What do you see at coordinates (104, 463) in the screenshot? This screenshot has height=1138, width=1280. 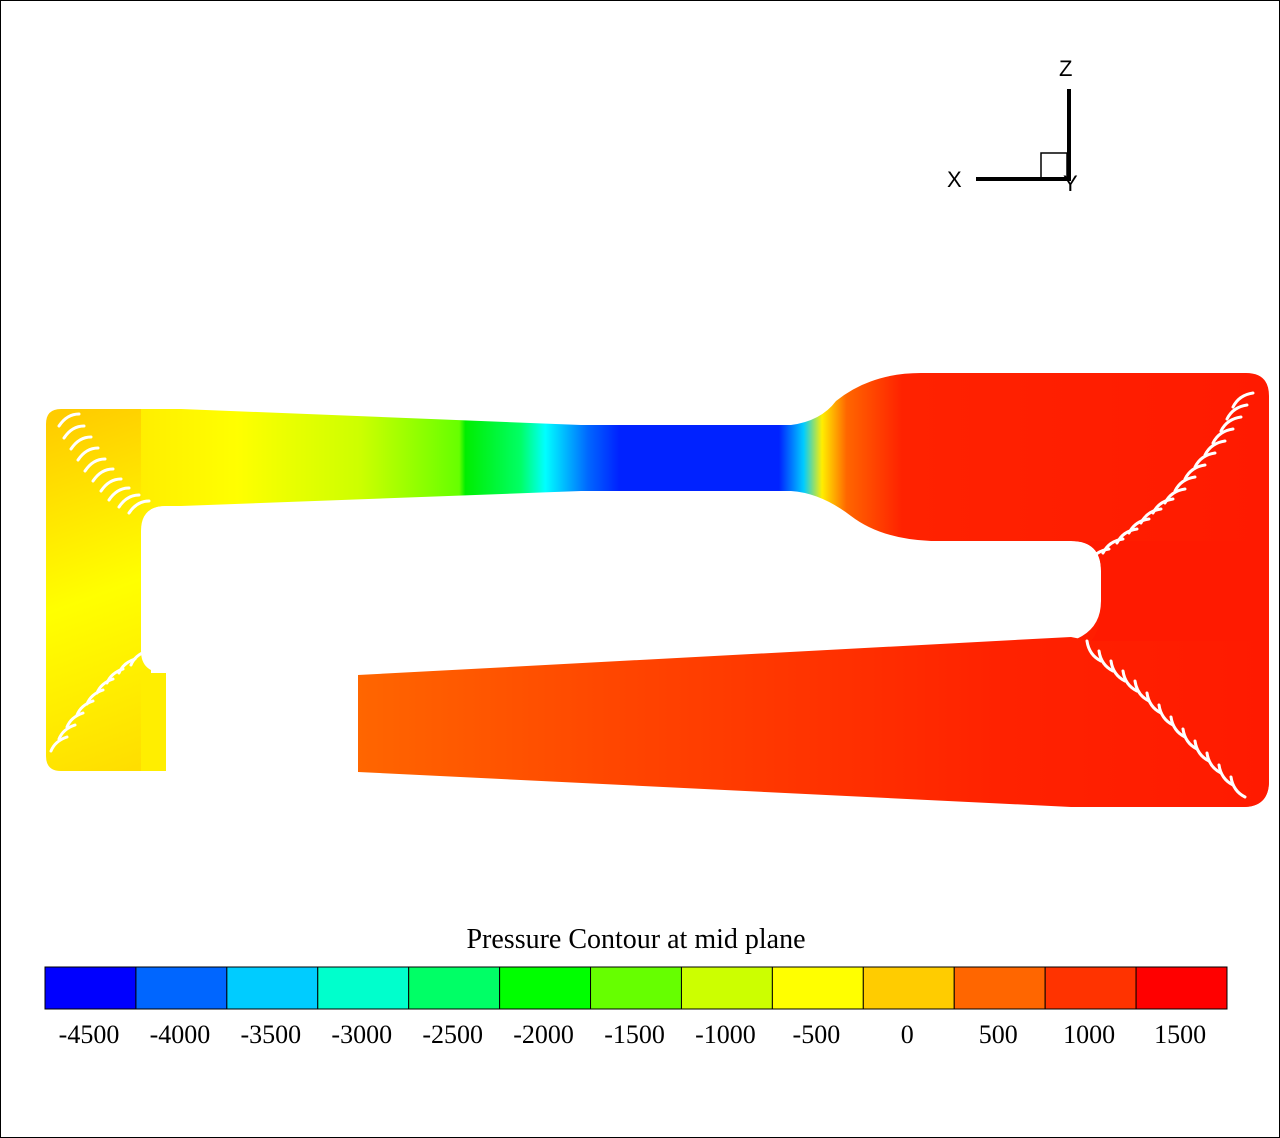 I see `turning-vanes-top-left` at bounding box center [104, 463].